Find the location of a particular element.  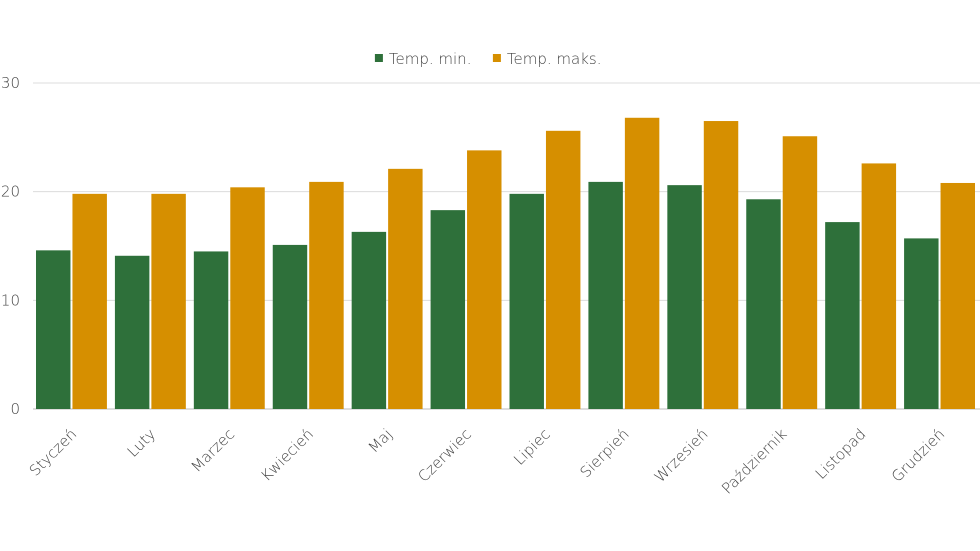

x-tick-label: Sierpień is located at coordinates (604, 453).